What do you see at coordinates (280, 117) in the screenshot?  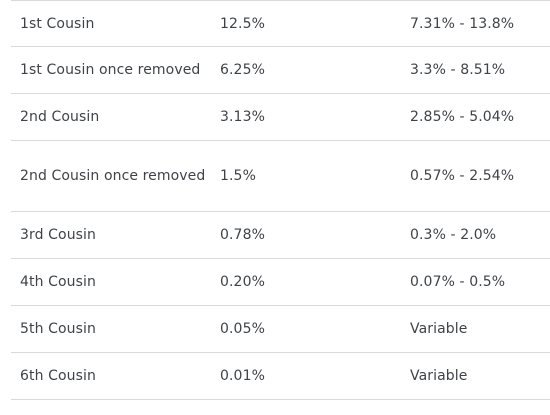 I see `table-row: 2nd Cousin 3.13% 2.85% - 5.04%` at bounding box center [280, 117].